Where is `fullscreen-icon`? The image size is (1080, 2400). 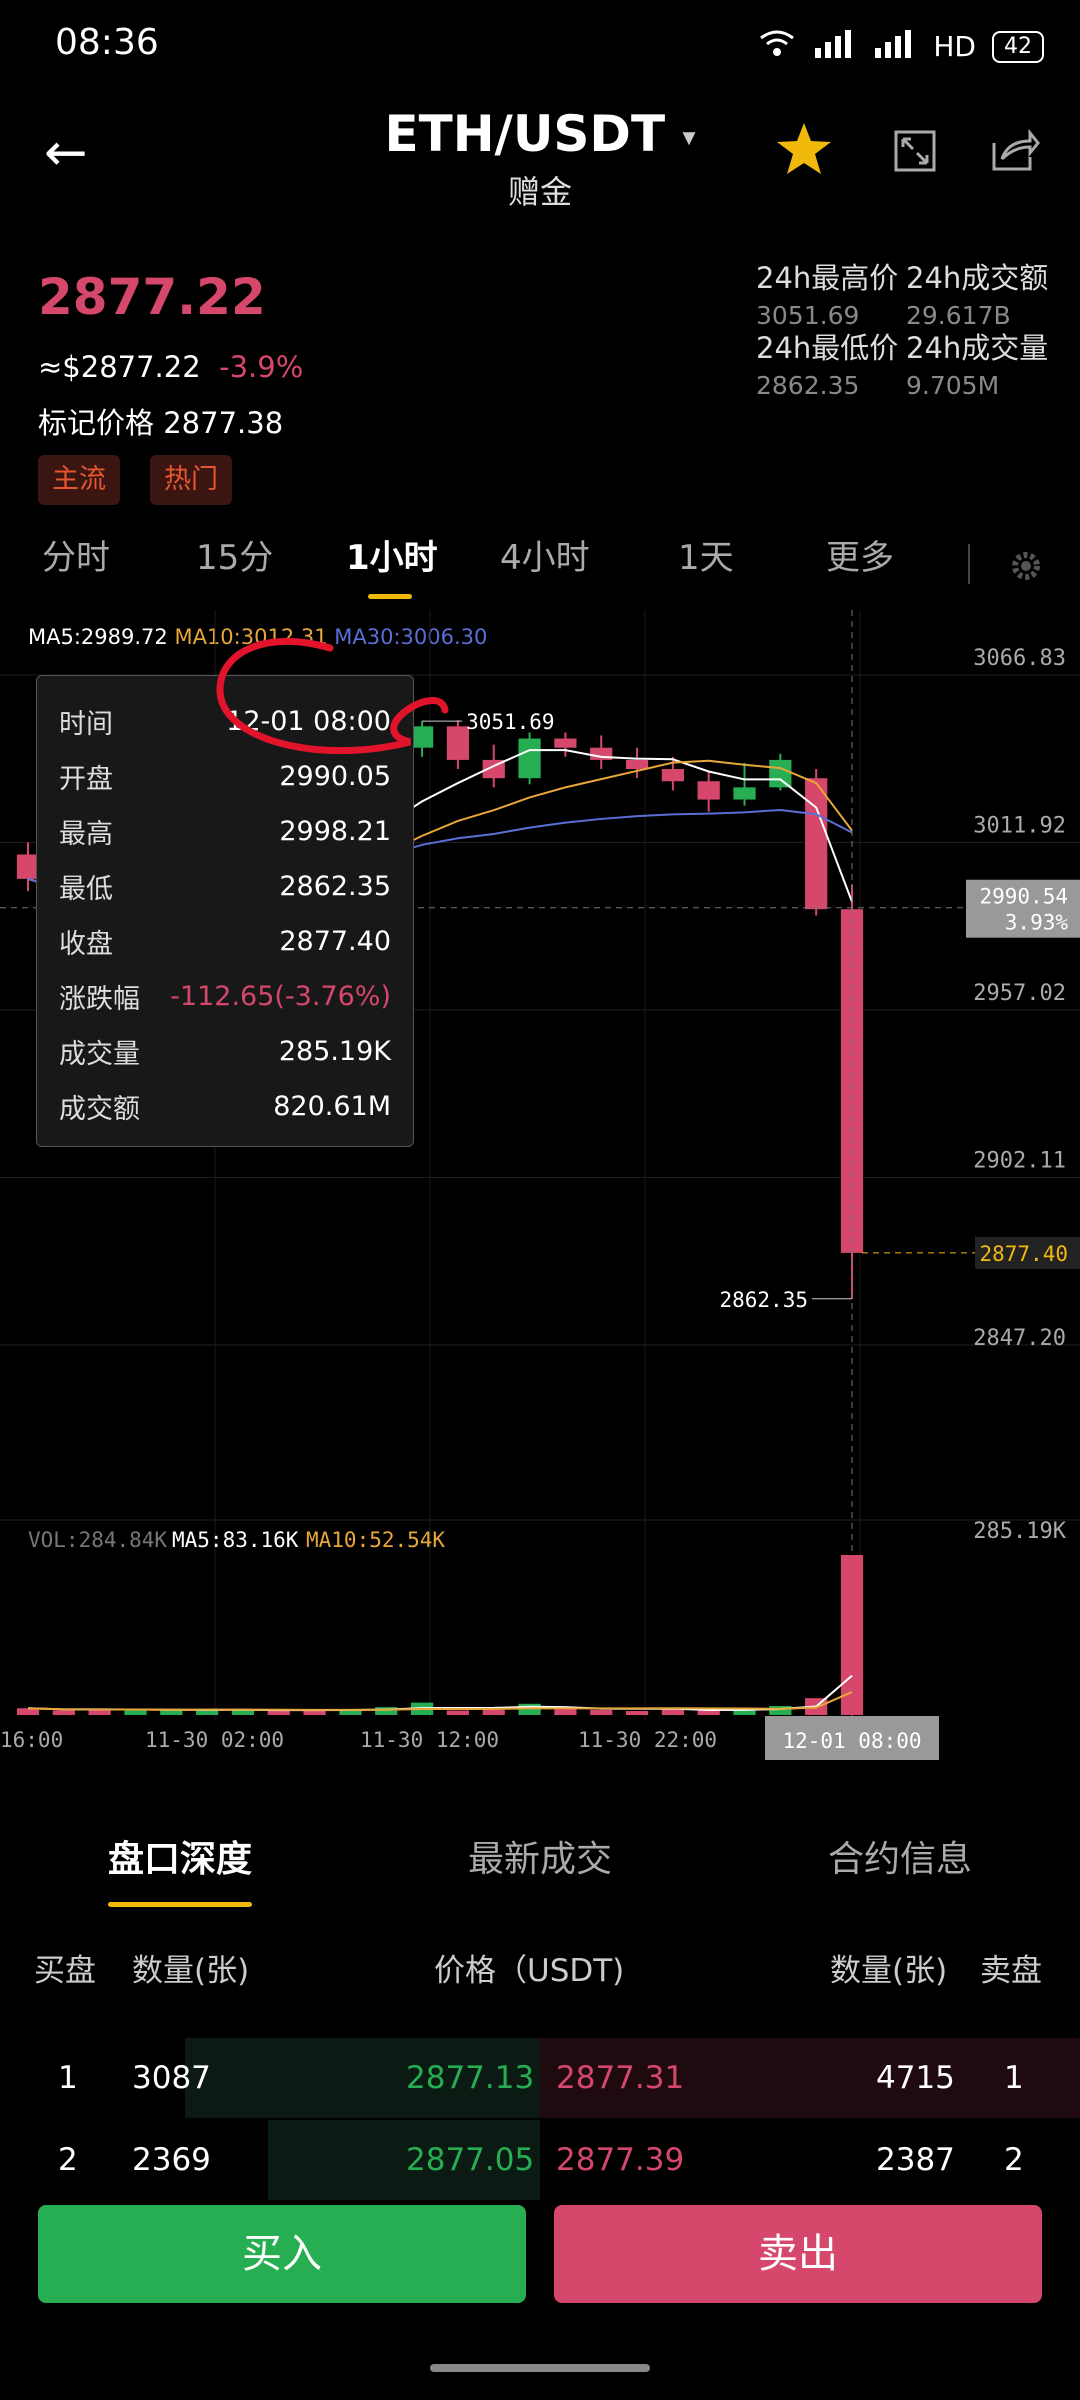
fullscreen-icon is located at coordinates (915, 153).